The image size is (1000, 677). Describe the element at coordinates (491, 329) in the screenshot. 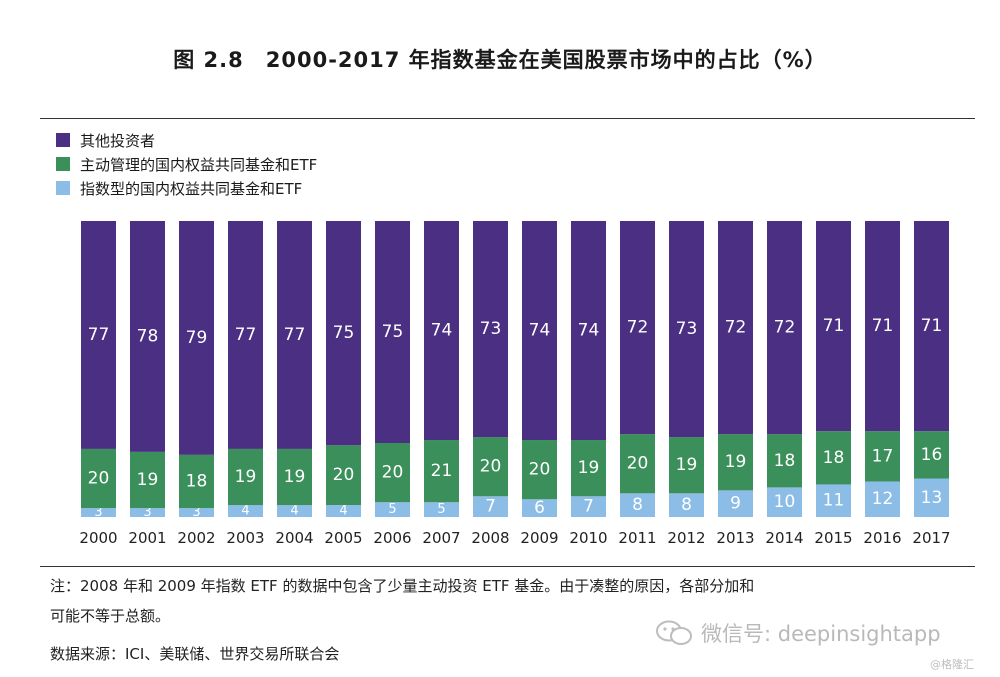

I see `data-label-2008-s2: 73` at that location.